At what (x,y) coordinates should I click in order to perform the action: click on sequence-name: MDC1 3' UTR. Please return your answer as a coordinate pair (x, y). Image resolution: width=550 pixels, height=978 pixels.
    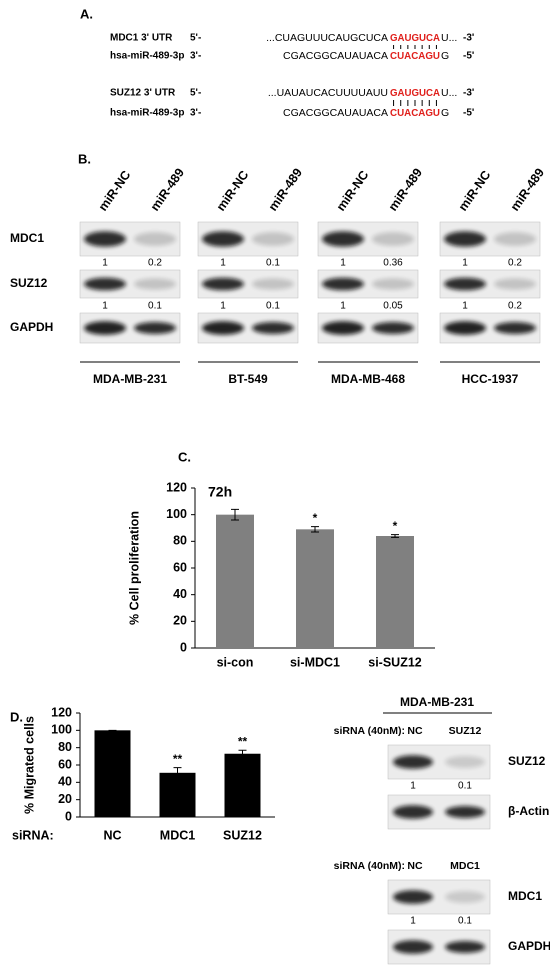
    Looking at the image, I should click on (141, 38).